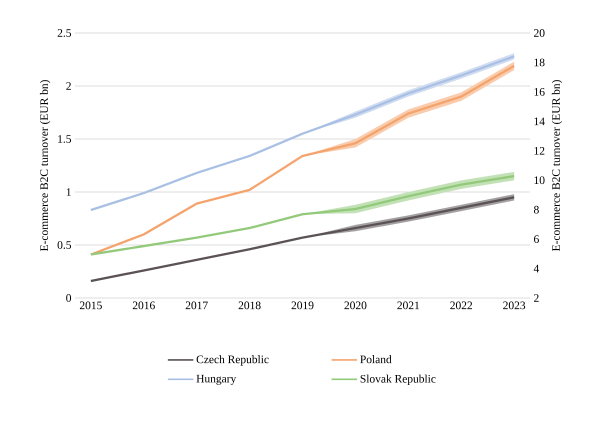 The image size is (598, 428). Describe the element at coordinates (91, 306) in the screenshot. I see `x-tick-label: 2015` at that location.